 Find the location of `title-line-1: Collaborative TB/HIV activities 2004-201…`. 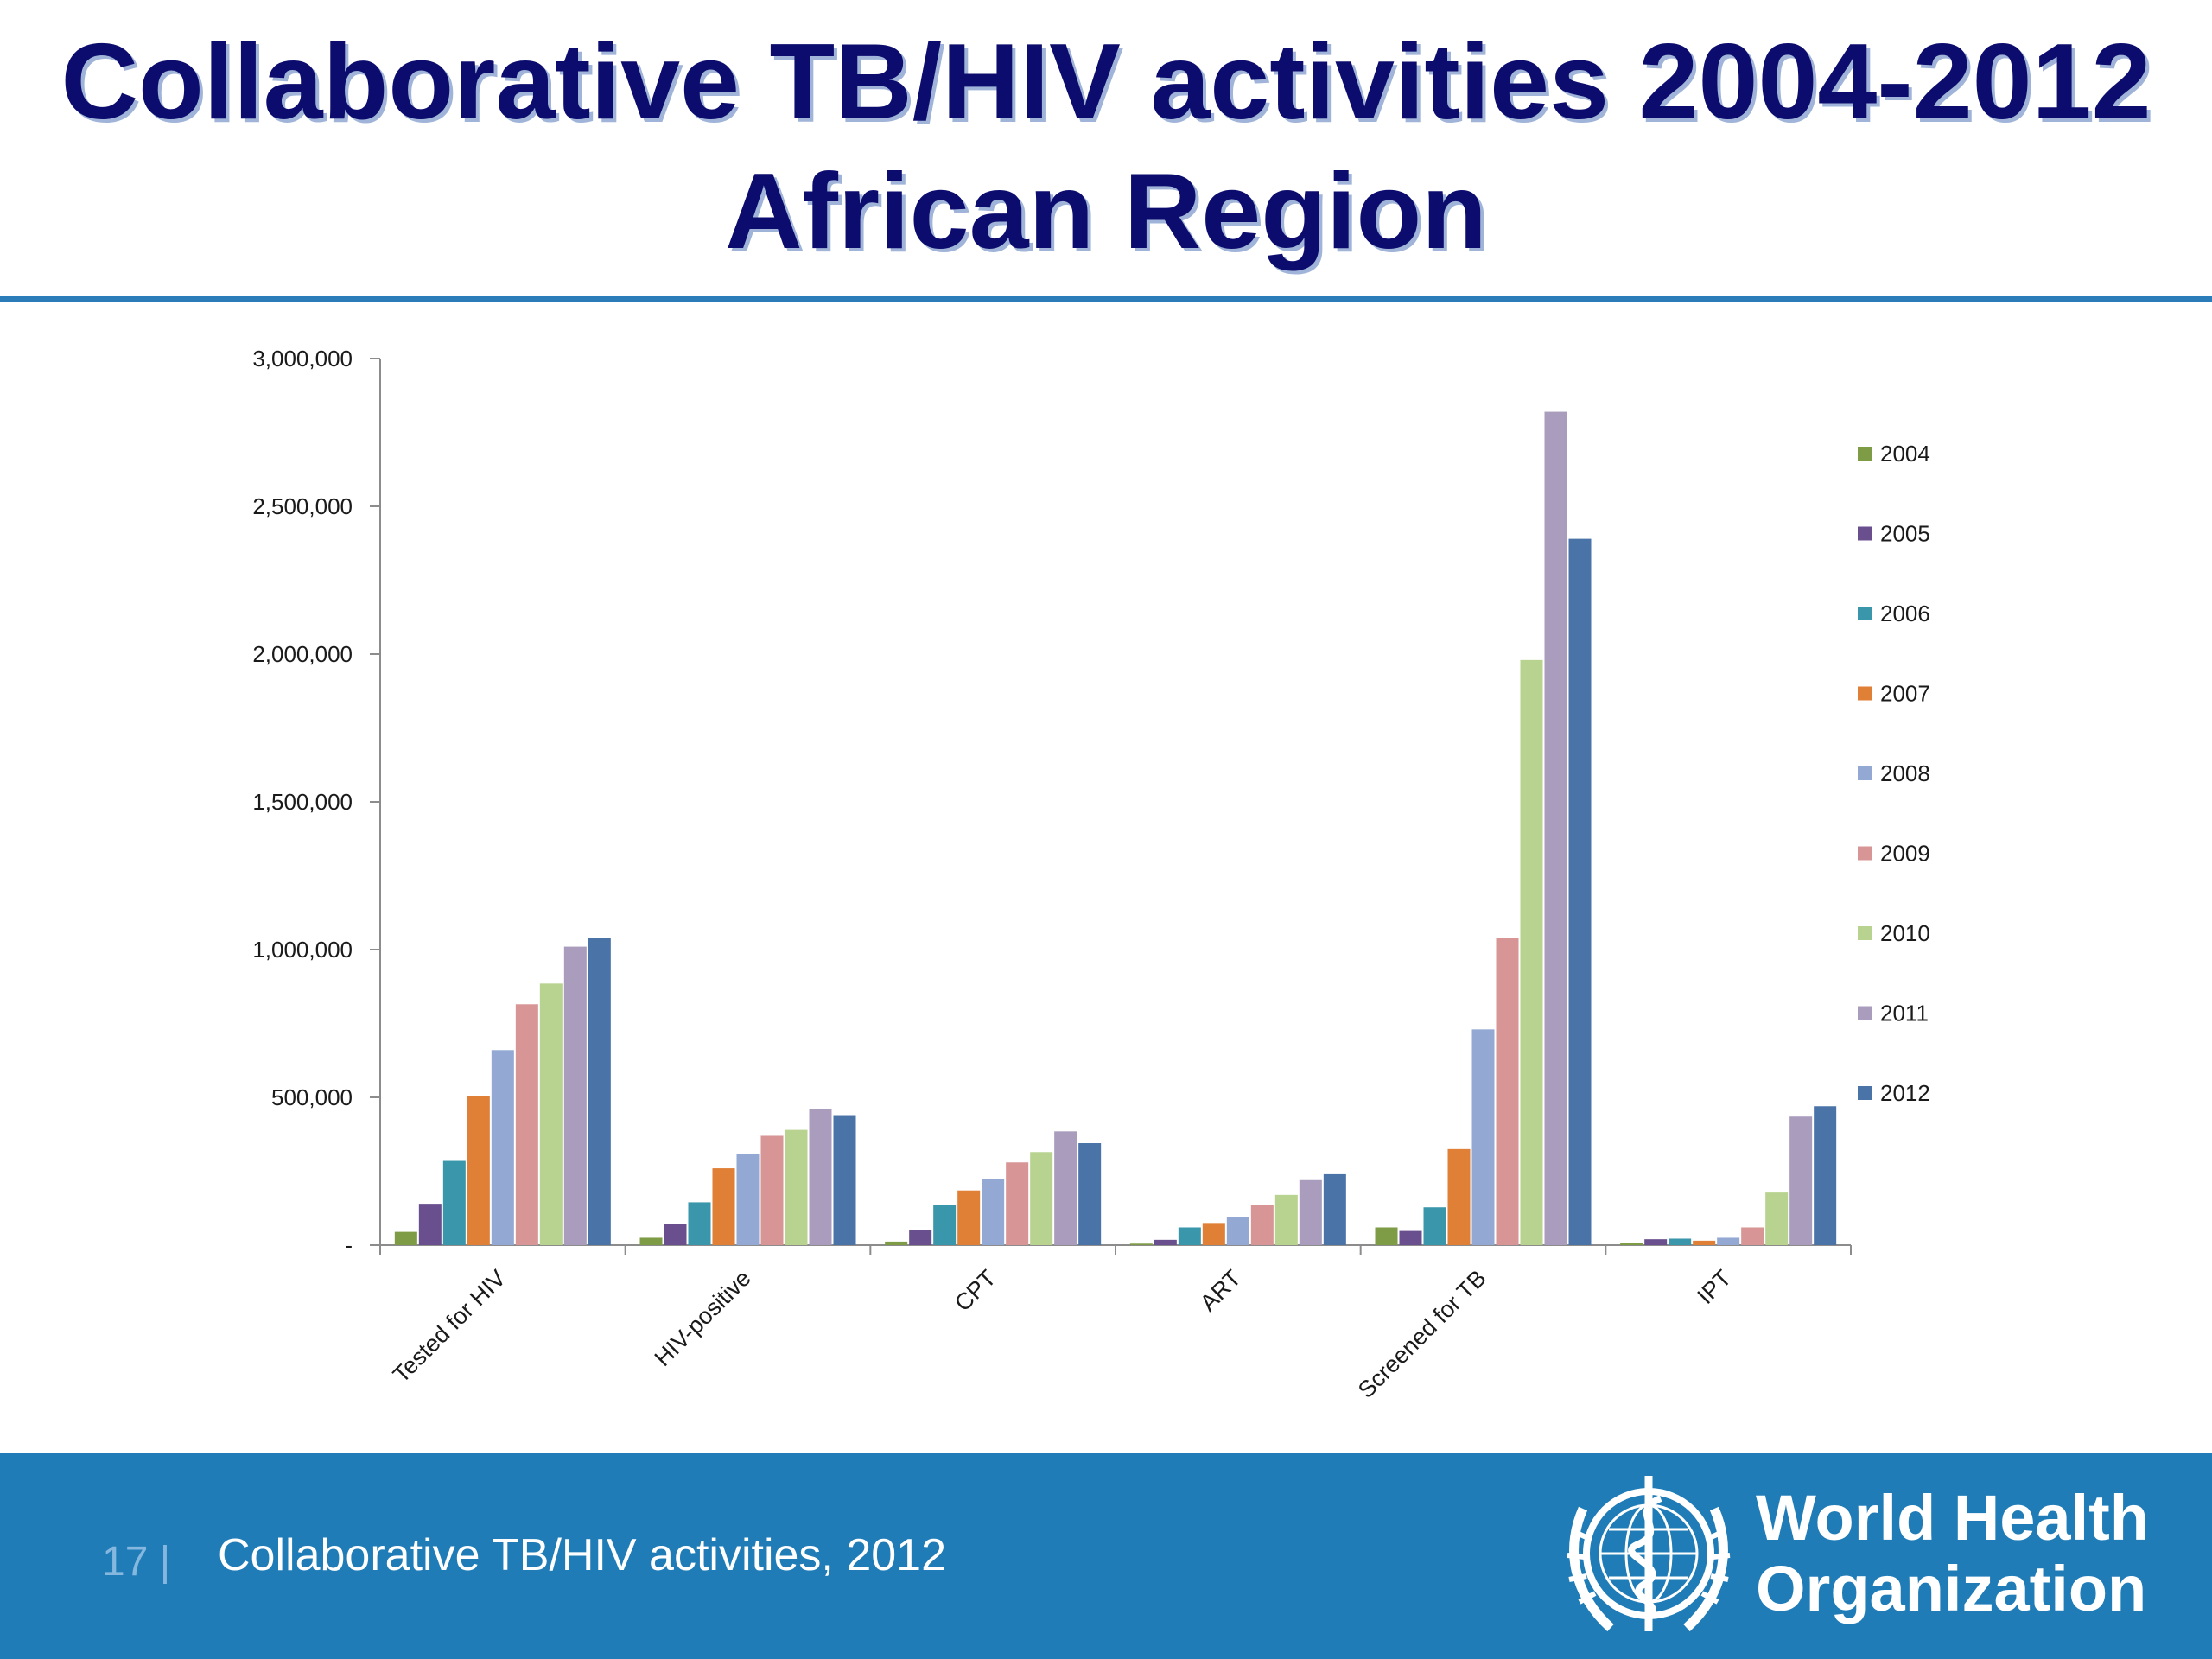

title-line-1: Collaborative TB/HIV activities 2004-201… is located at coordinates (1106, 82).